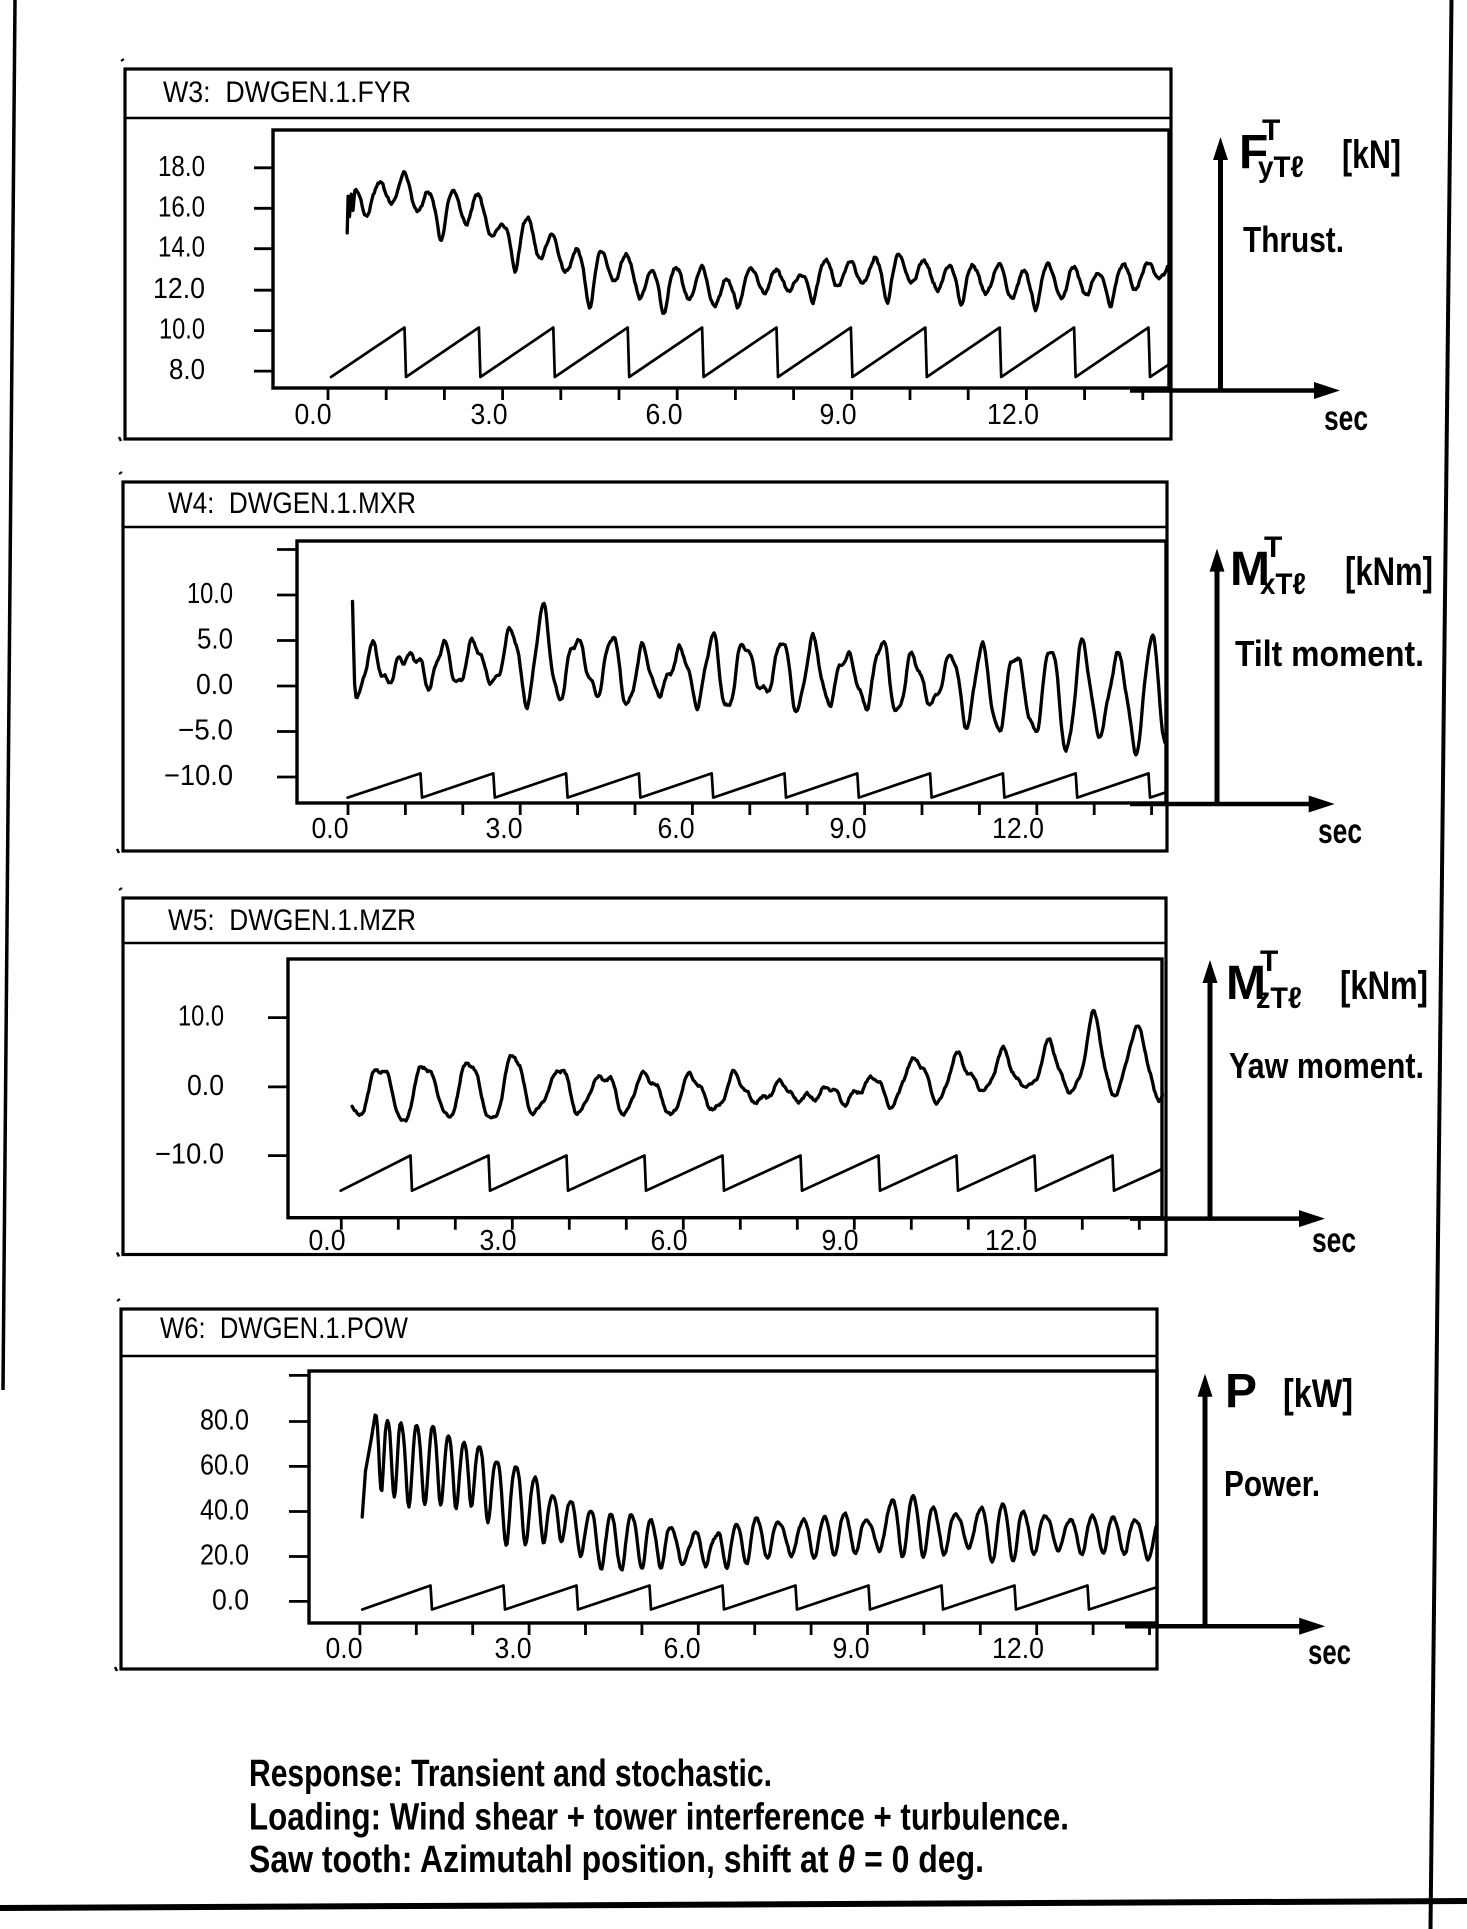  Describe the element at coordinates (224, 1511) in the screenshot. I see `svg-text: 40.0` at that location.